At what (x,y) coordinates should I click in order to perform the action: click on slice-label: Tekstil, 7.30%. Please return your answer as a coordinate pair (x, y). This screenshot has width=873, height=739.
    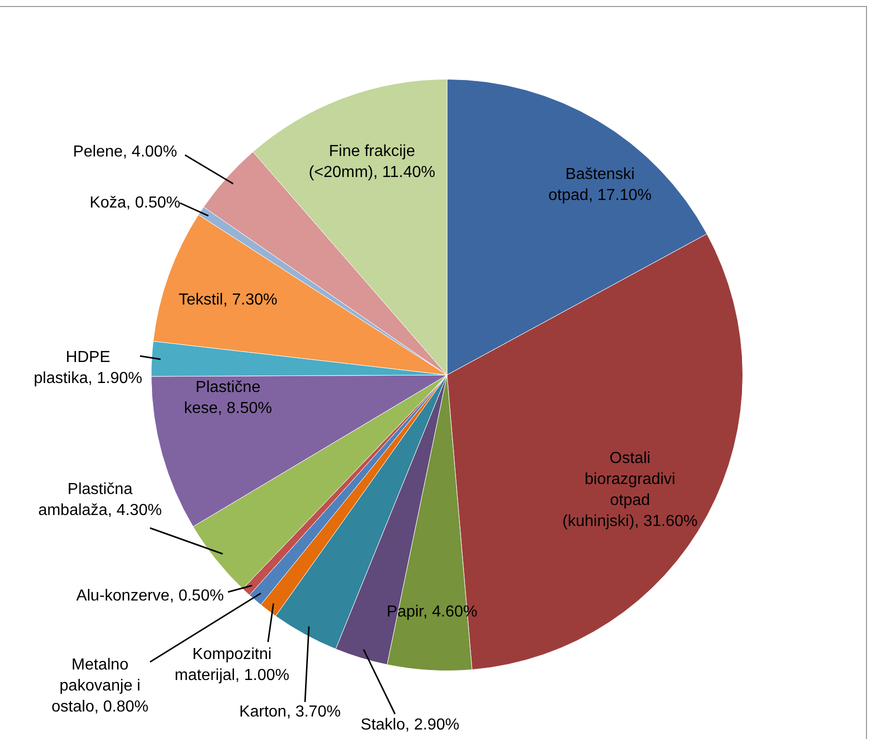
    Looking at the image, I should click on (228, 299).